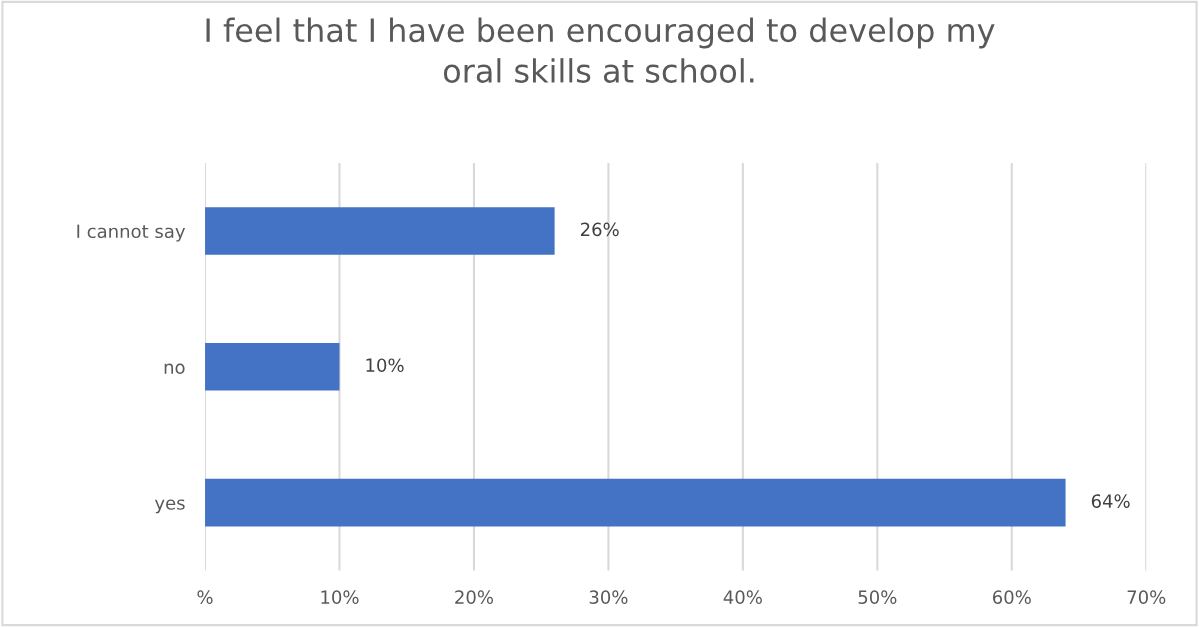 This screenshot has height=627, width=1199. Describe the element at coordinates (169, 506) in the screenshot. I see `y-tick-label: yes` at that location.